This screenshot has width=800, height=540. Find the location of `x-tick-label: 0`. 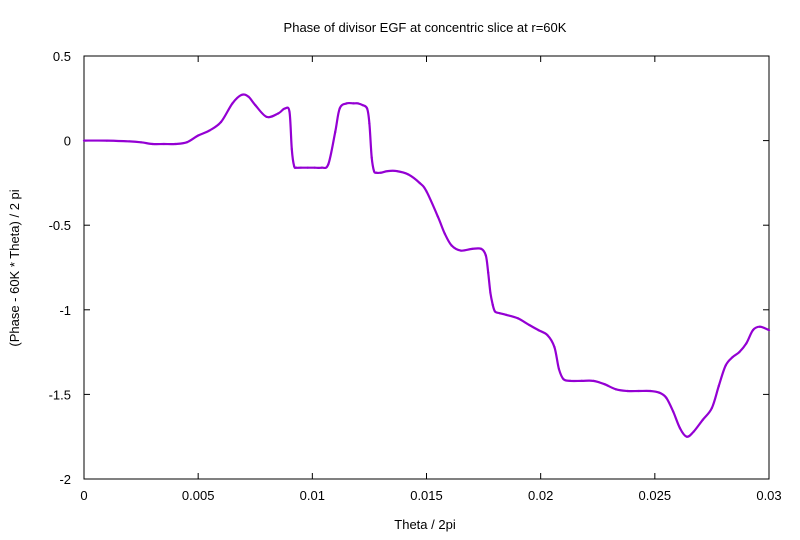

x-tick-label: 0 is located at coordinates (83, 495).